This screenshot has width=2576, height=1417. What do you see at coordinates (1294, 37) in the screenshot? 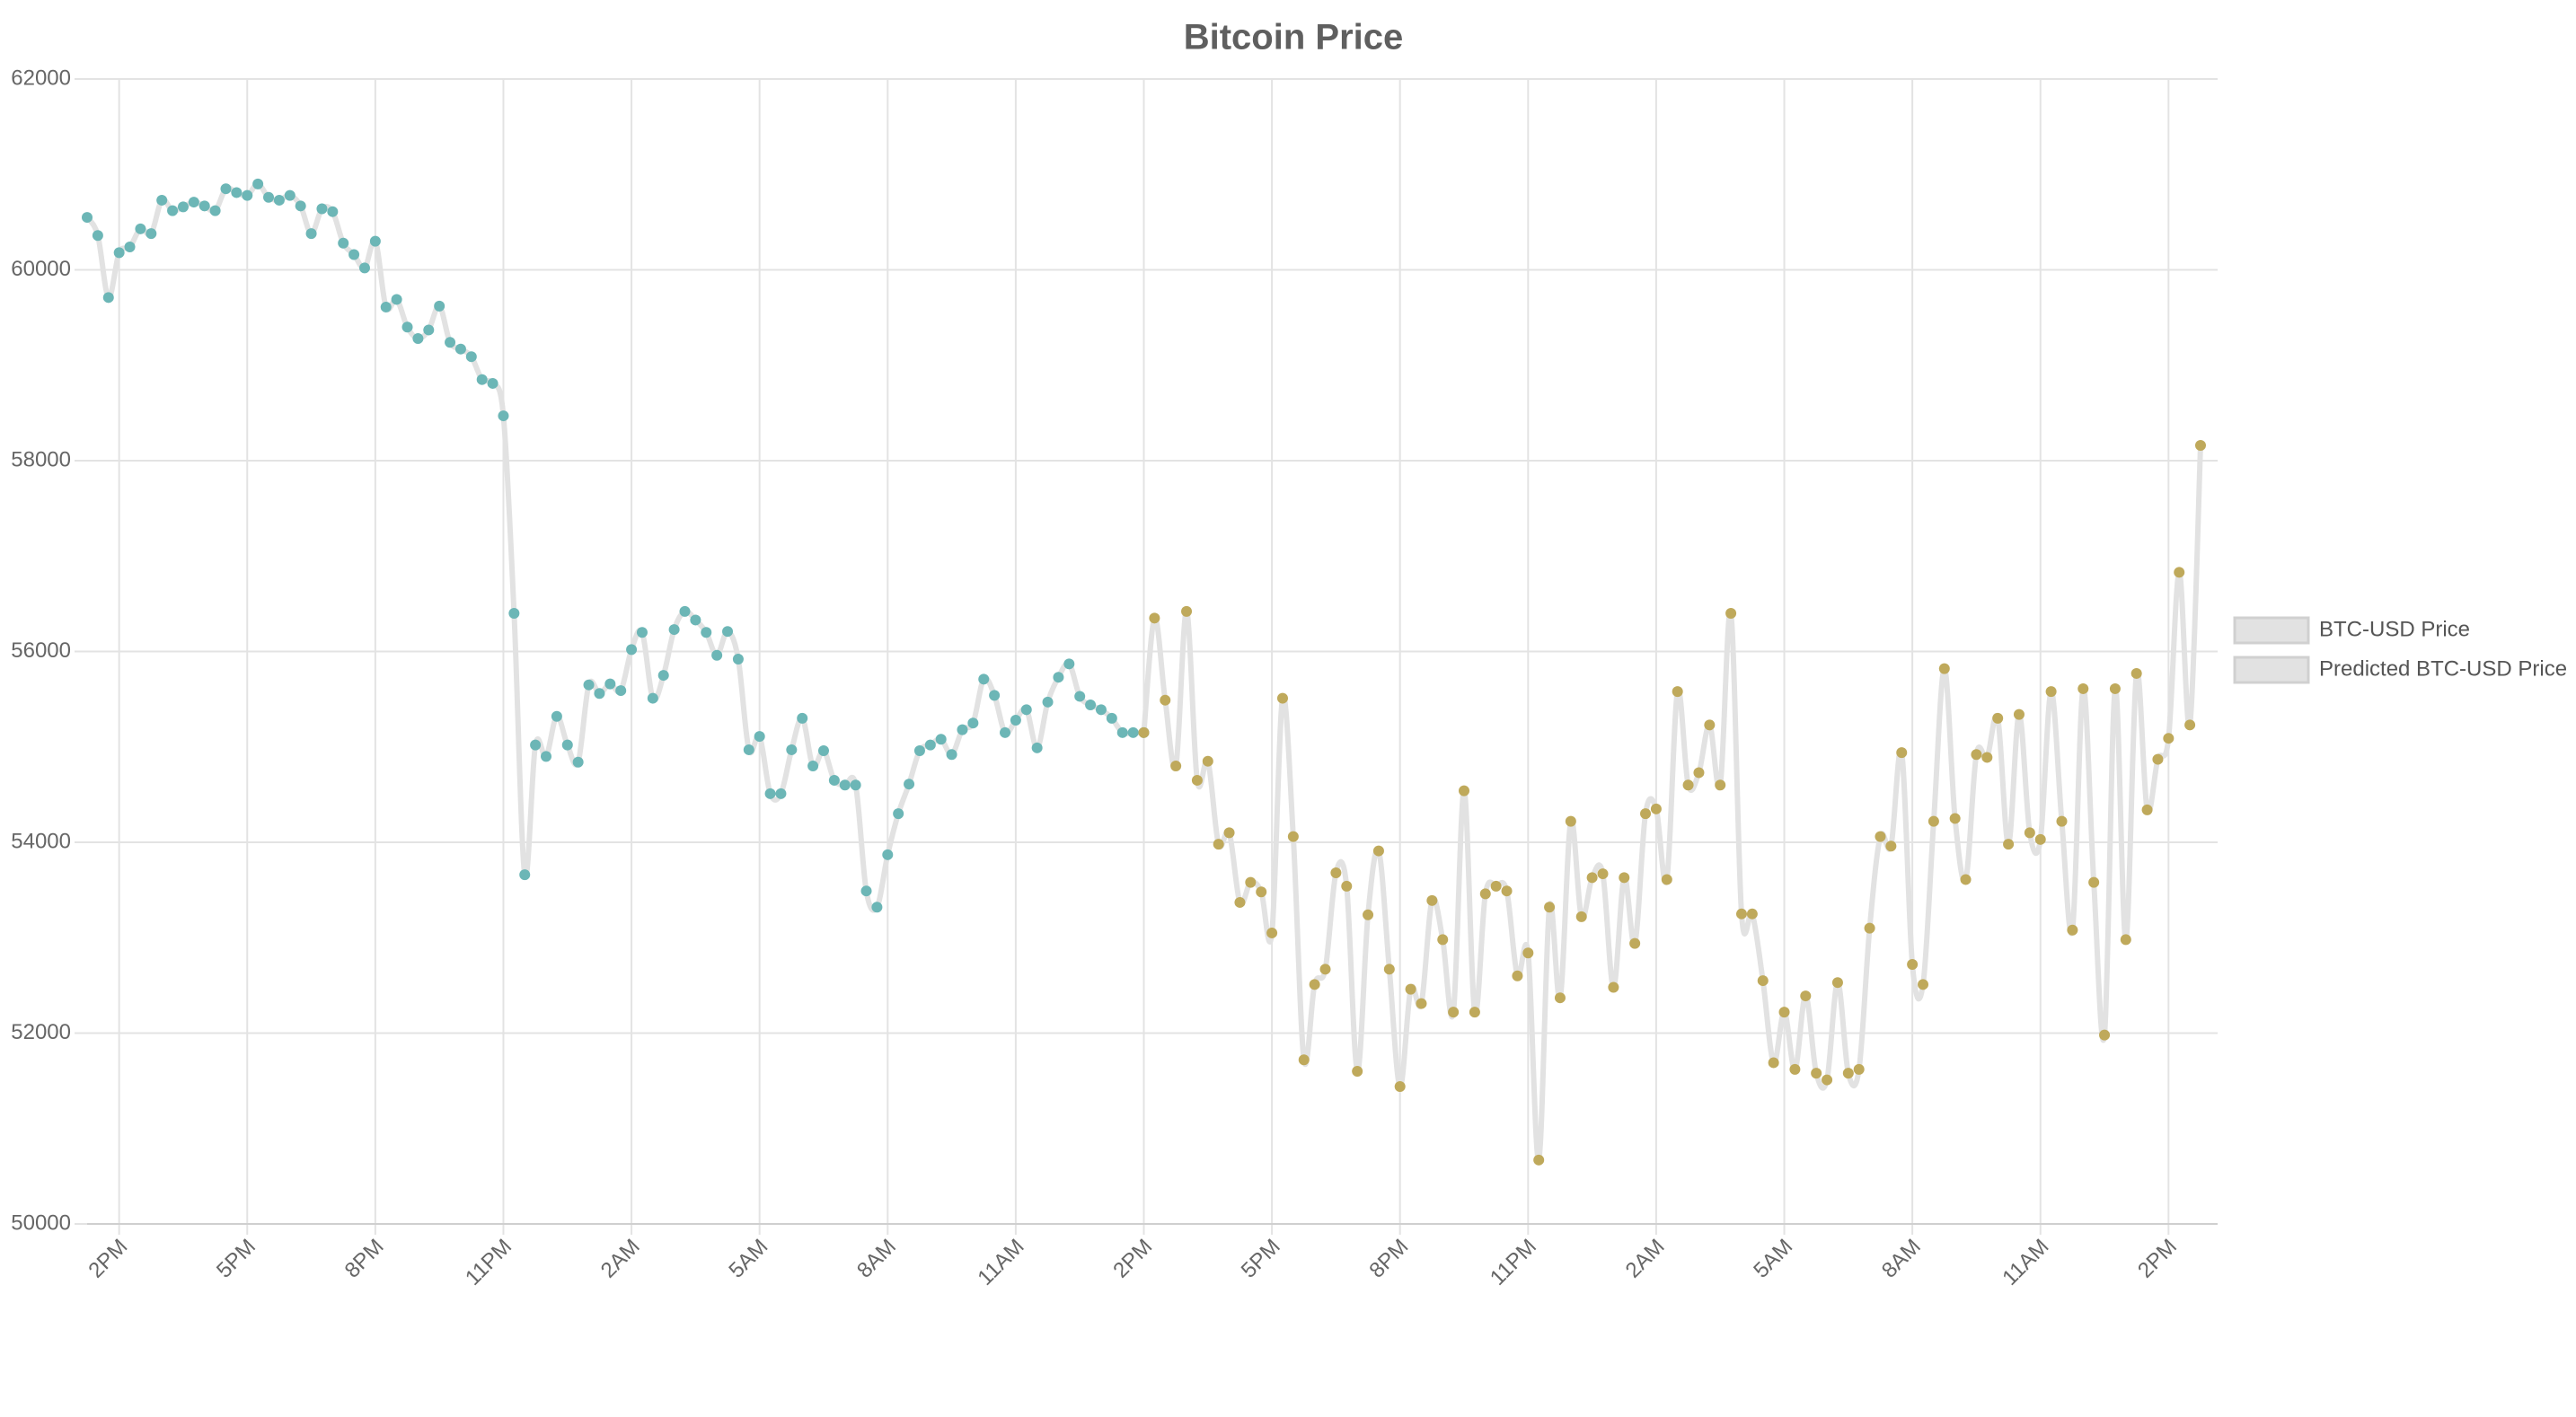
I see `chart-title: Bitcoin Price` at bounding box center [1294, 37].